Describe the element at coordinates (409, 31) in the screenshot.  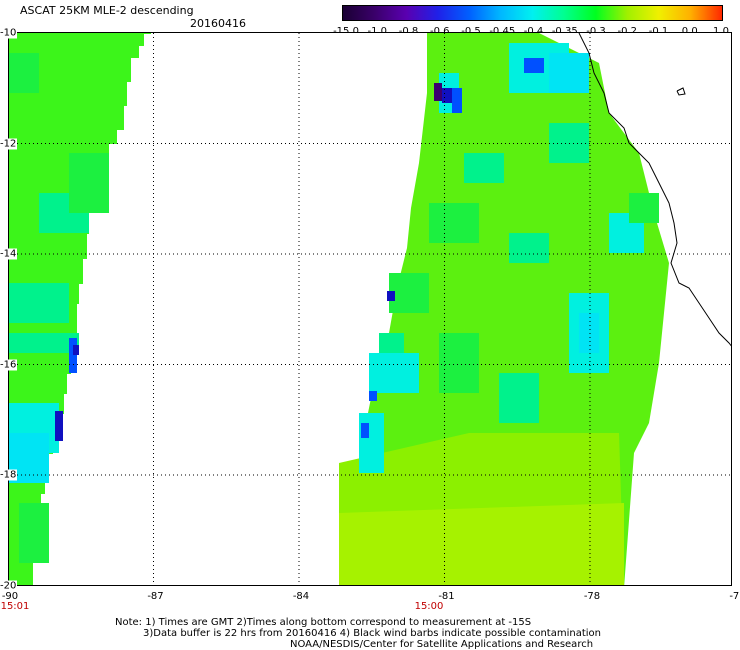
I see `color-scale-tick-label: -0.8` at that location.